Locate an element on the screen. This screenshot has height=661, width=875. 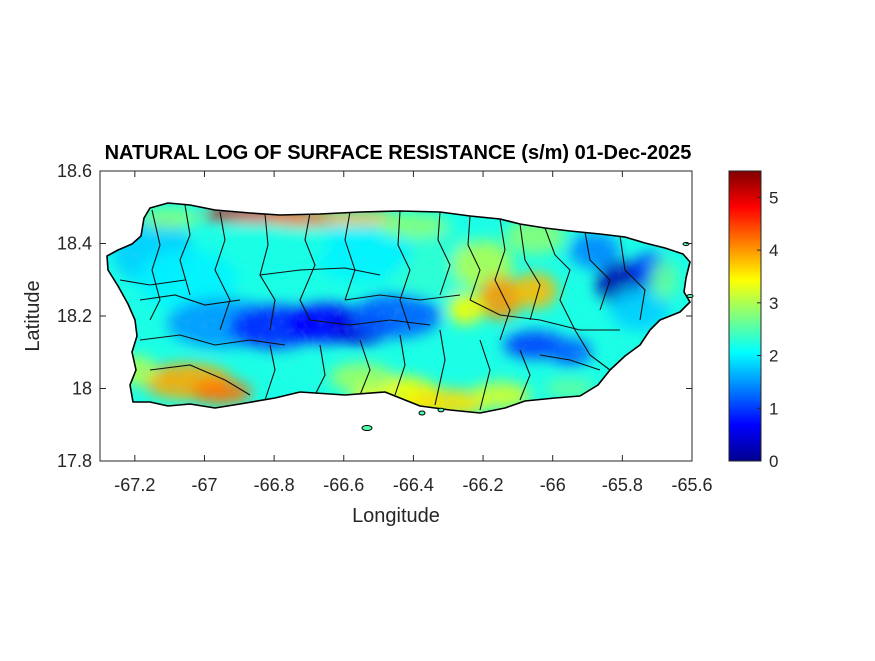
colorbar-tick-label: 0 is located at coordinates (773, 461).